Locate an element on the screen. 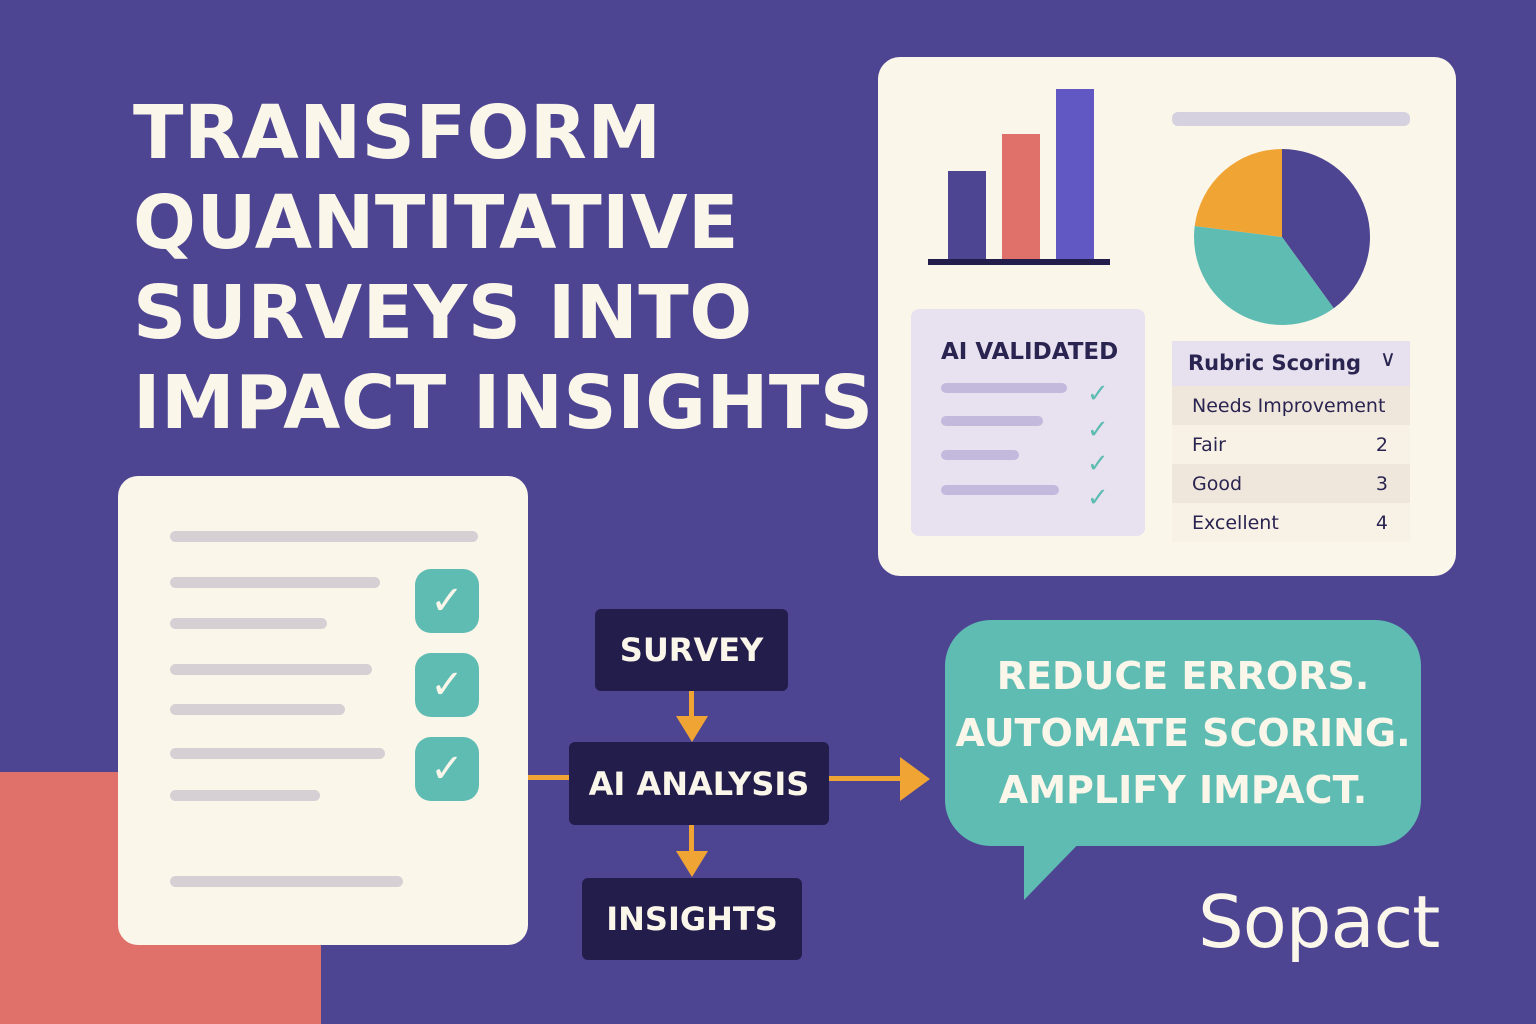 Image resolution: width=1536 pixels, height=1024 pixels. rubric-title: Rubric Scoring is located at coordinates (1275, 363).